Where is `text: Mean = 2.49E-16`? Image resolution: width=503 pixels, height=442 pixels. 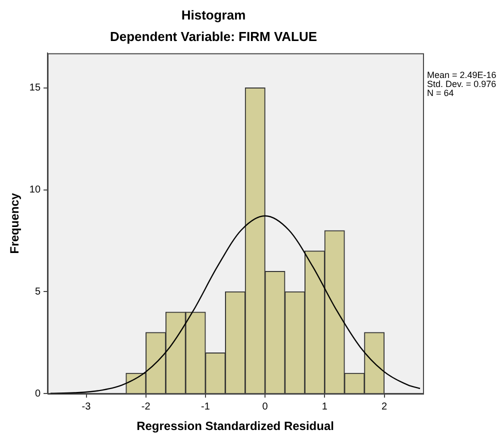 text: Mean = 2.49E-16 is located at coordinates (461, 75).